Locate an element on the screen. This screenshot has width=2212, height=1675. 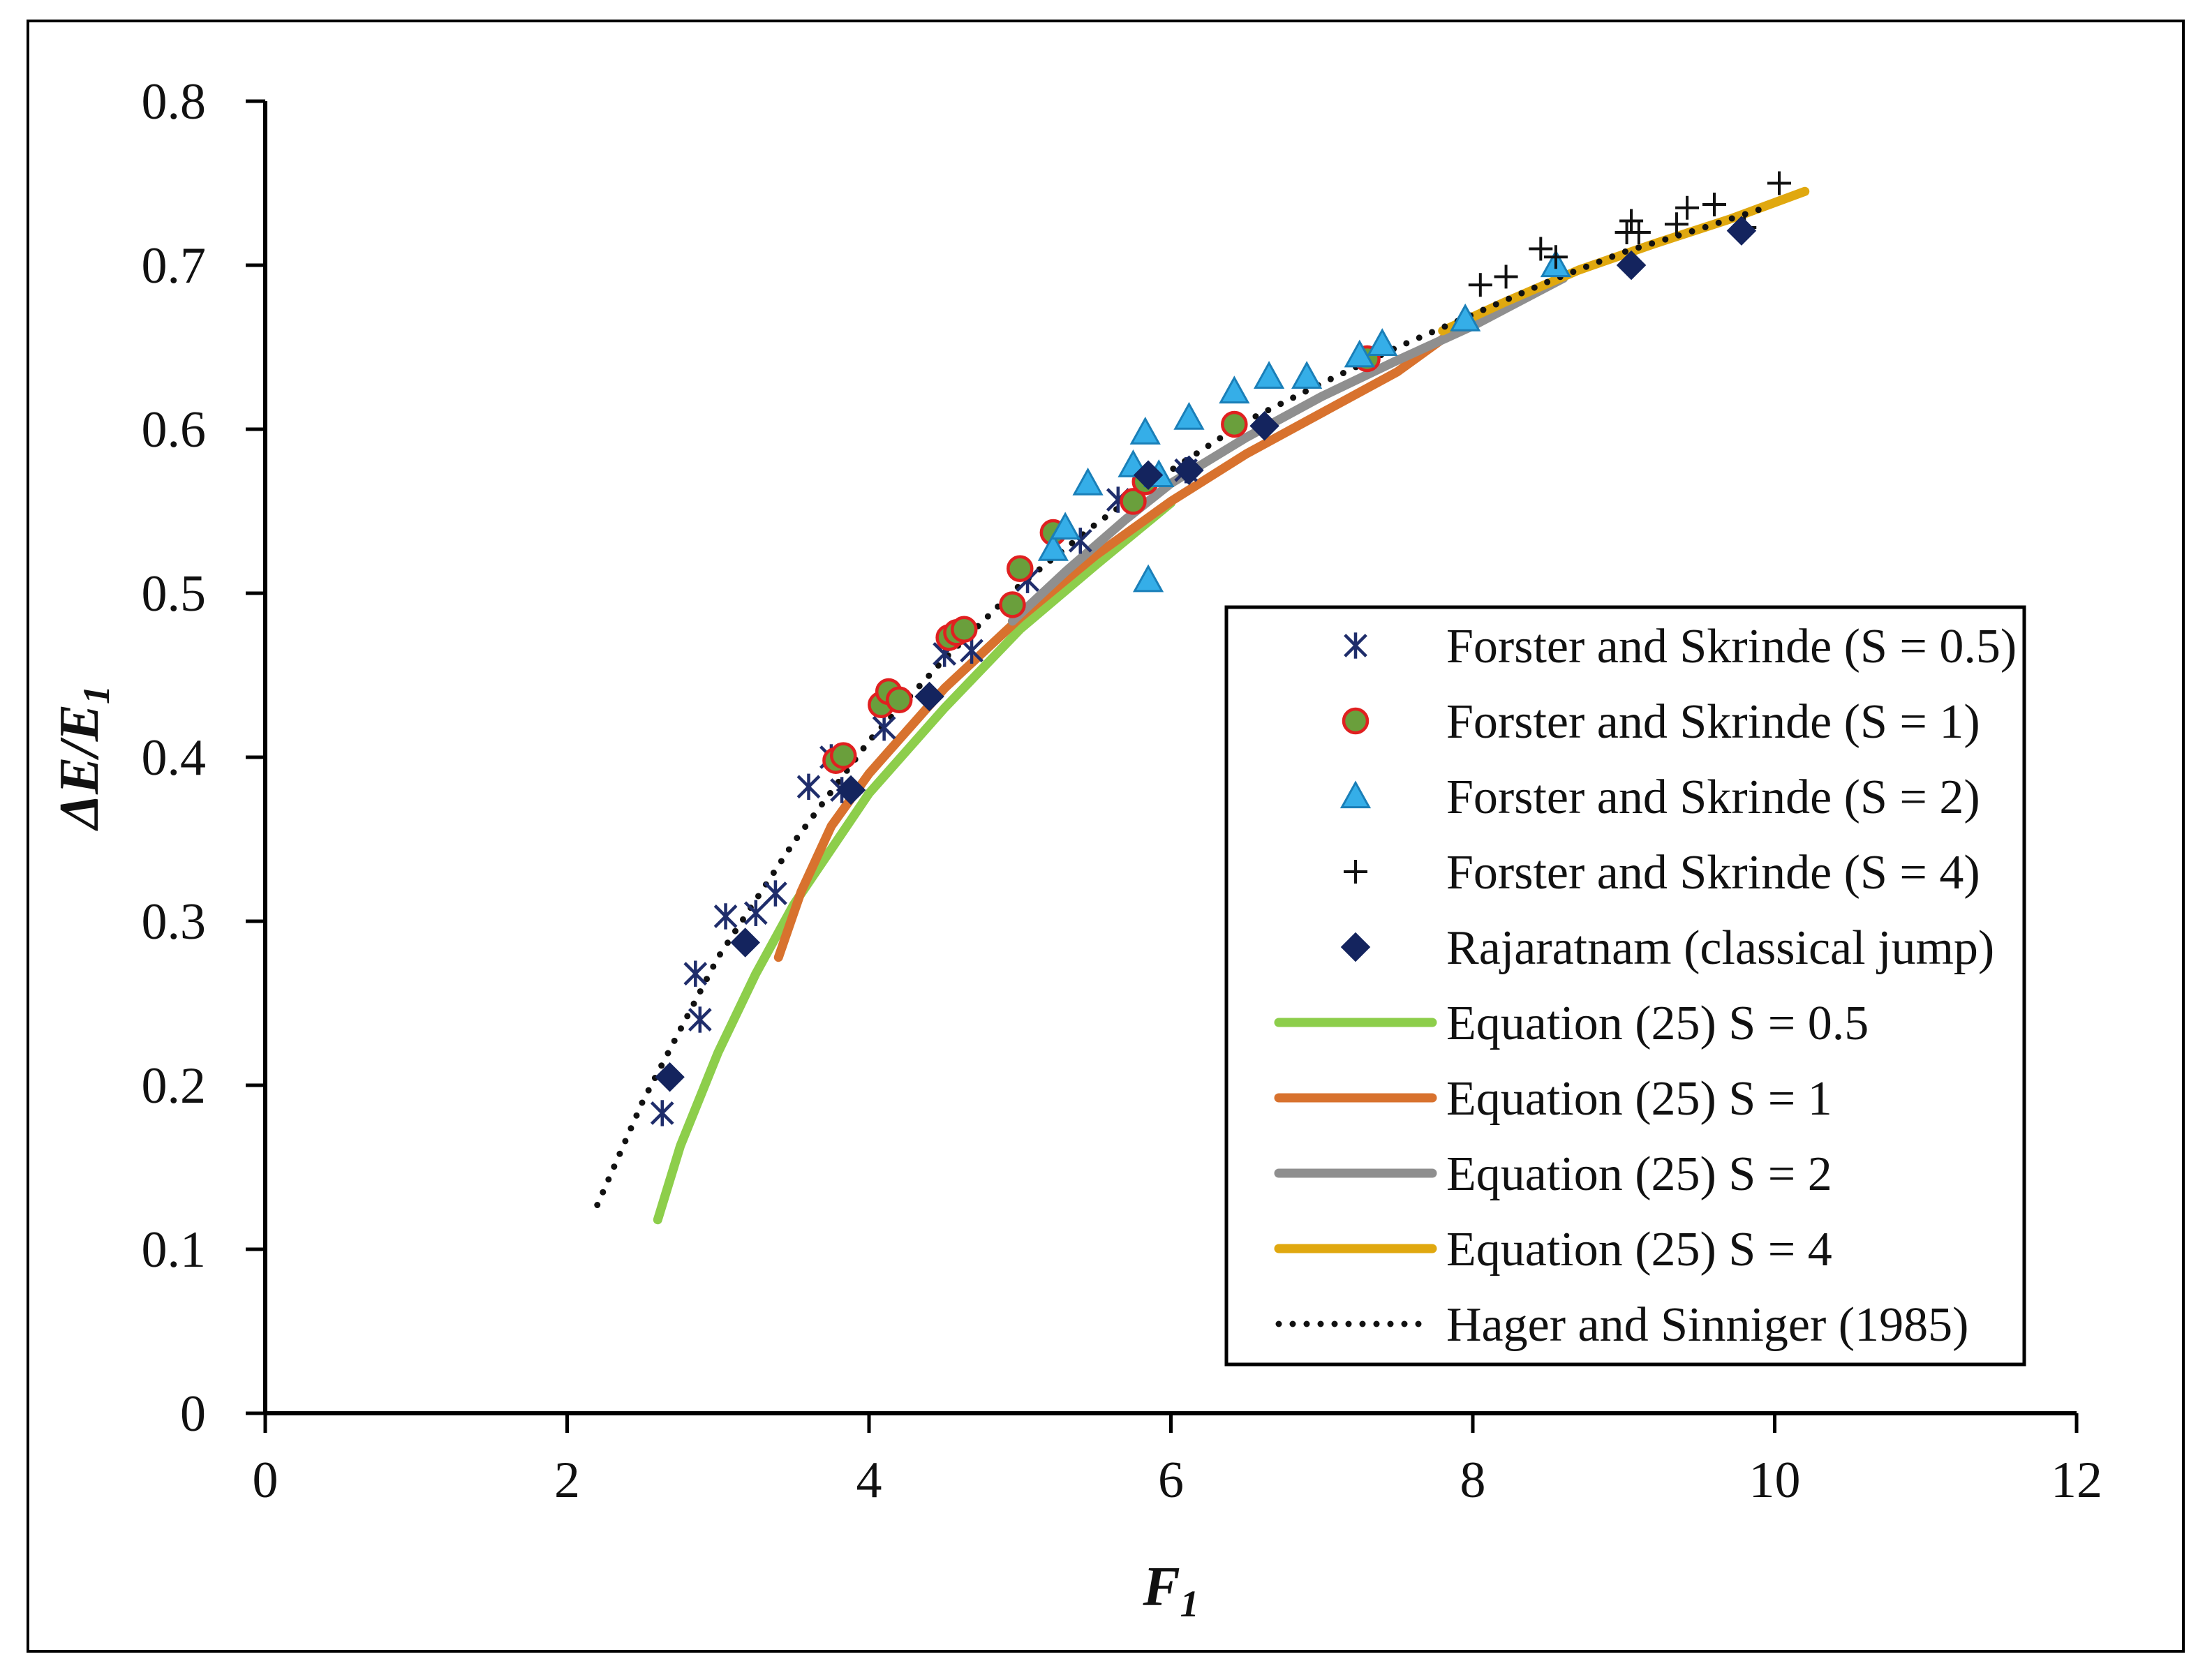
legend-item-forster-and-skrinde-s-1: Forster and Skrinde (S = 1) is located at coordinates (1661, 722).